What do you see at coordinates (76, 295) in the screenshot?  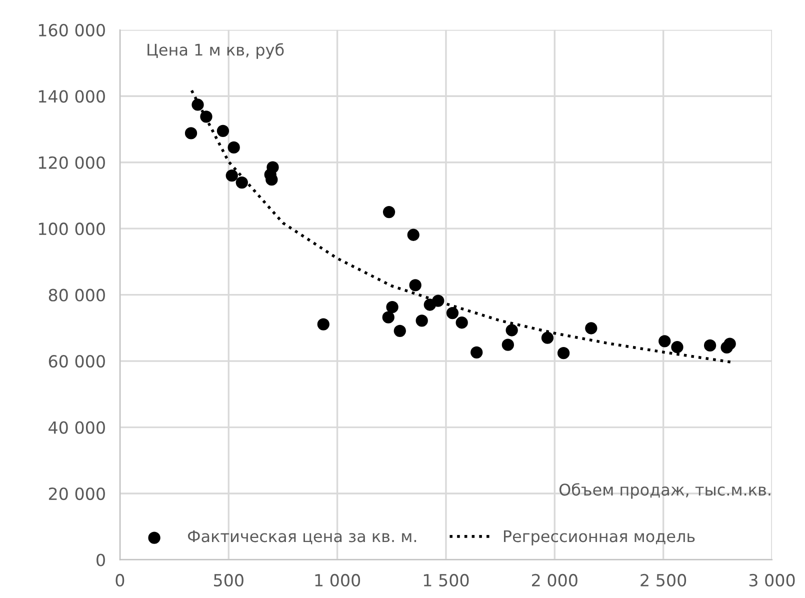 I see `y-tick-label: 80 000` at bounding box center [76, 295].